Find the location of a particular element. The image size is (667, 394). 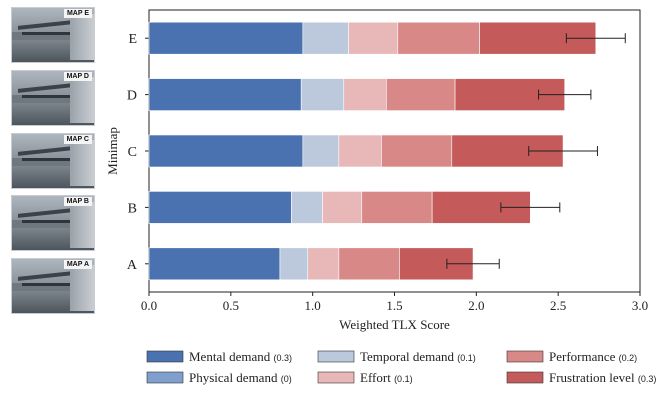

legend-entry: Physical demand (0) is located at coordinates (240, 377).